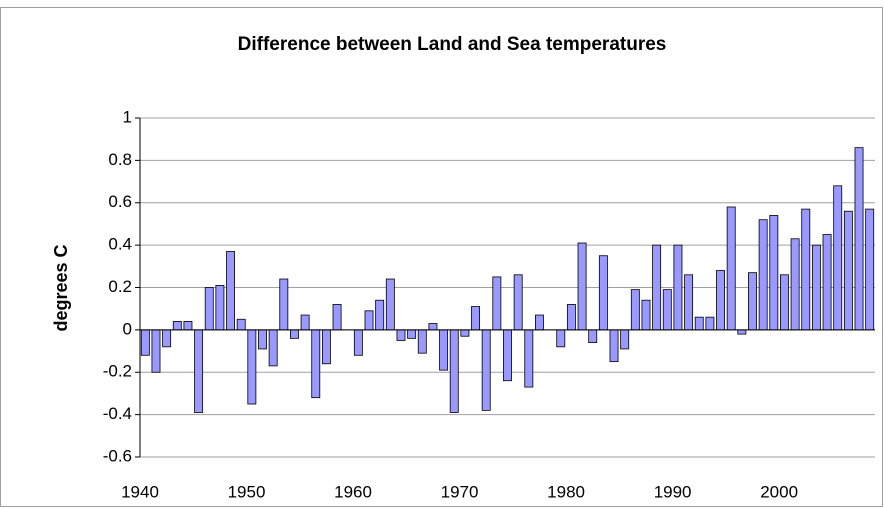  What do you see at coordinates (460, 491) in the screenshot?
I see `x-tick-label: 1970` at bounding box center [460, 491].